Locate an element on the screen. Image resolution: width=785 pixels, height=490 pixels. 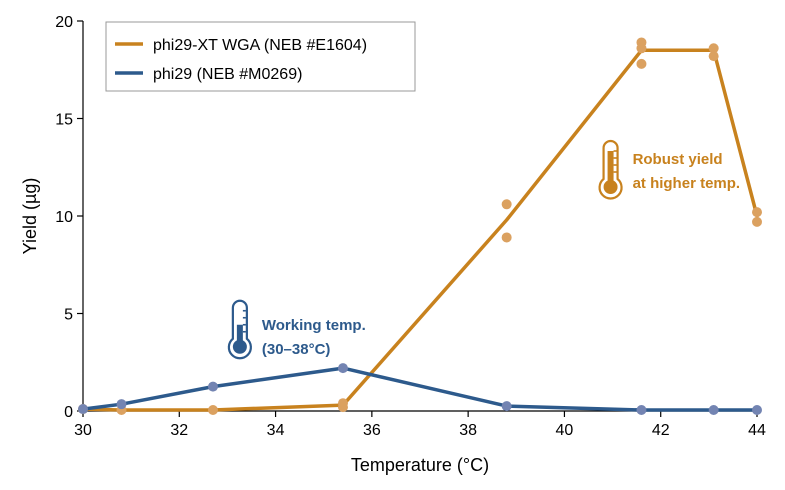
annotation-text: (30–38°C) is located at coordinates (296, 349).